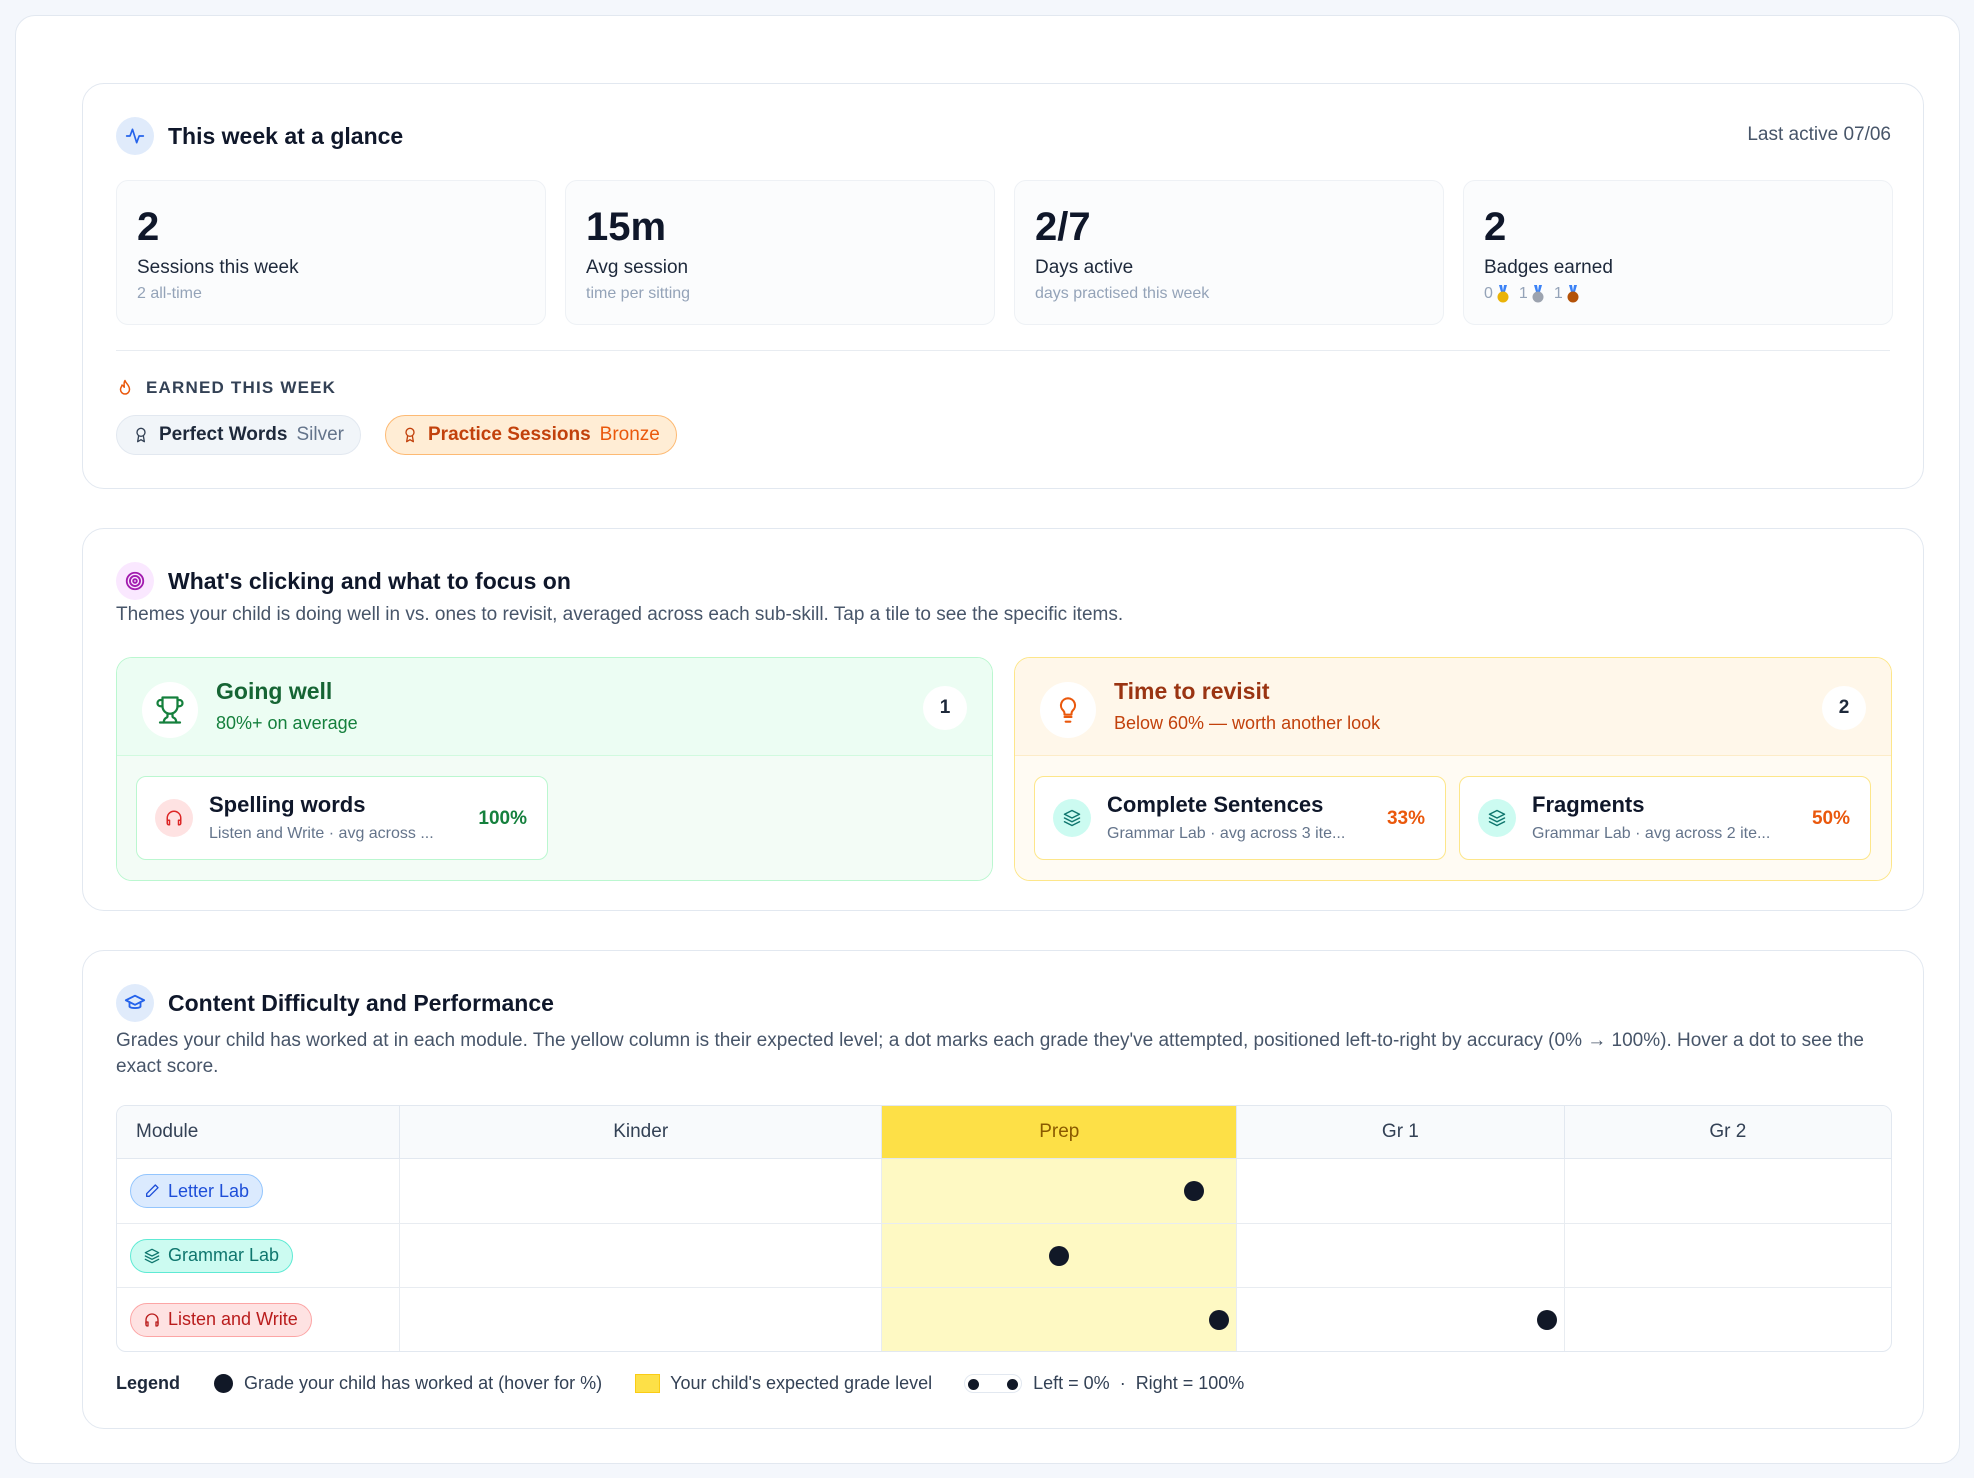  I want to click on module-name: Grammar Lab, so click(224, 1255).